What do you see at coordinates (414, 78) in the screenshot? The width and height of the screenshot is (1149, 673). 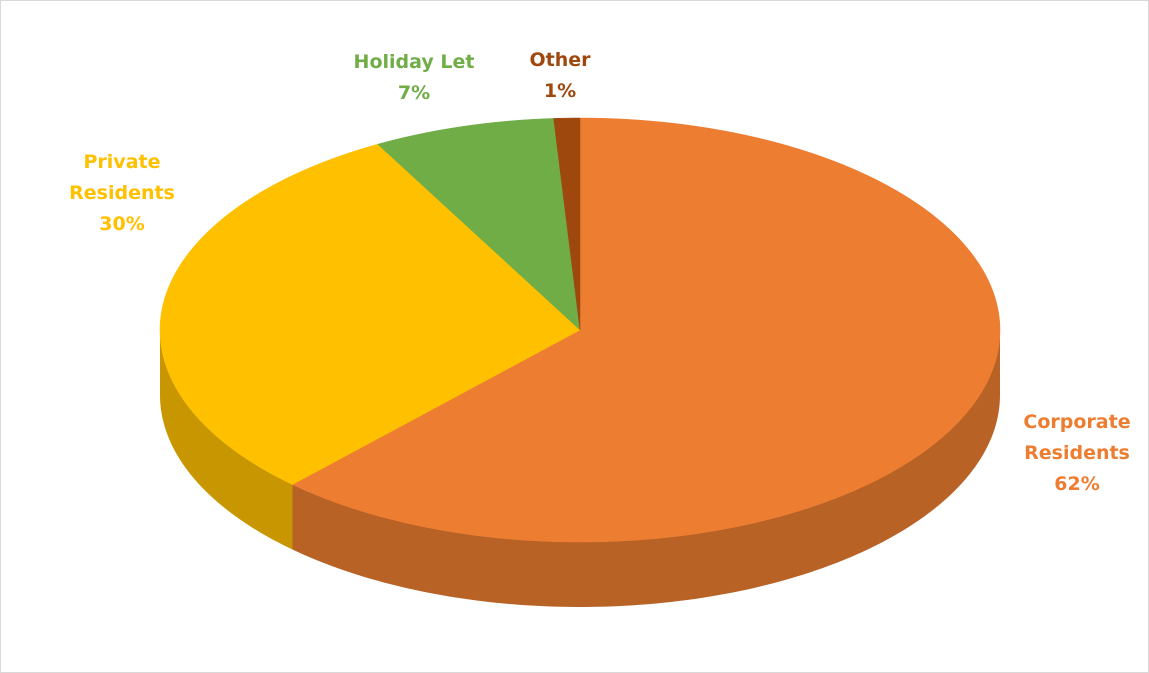 I see `data-label: Holiday Let 7%` at bounding box center [414, 78].